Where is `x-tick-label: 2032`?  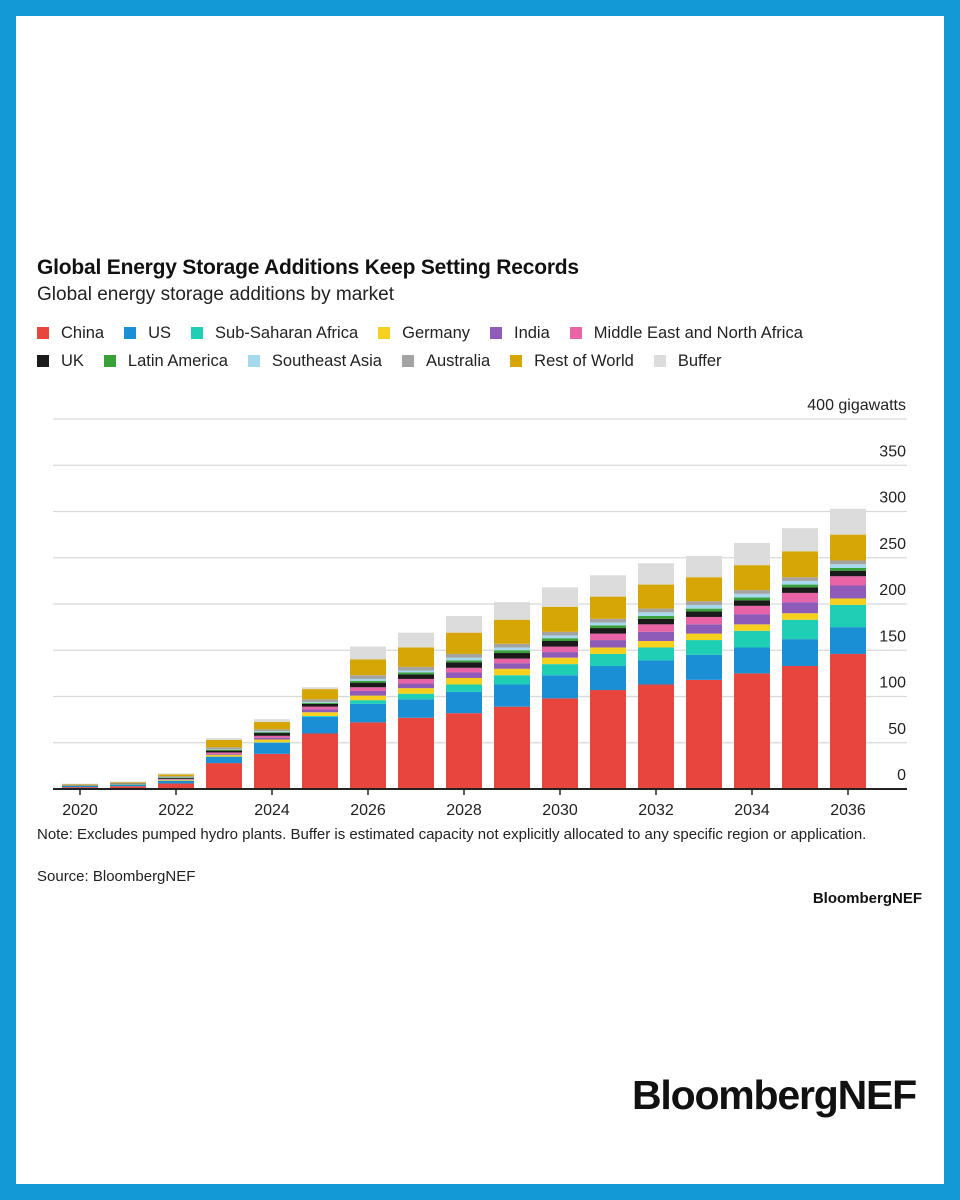
x-tick-label: 2032 is located at coordinates (656, 810).